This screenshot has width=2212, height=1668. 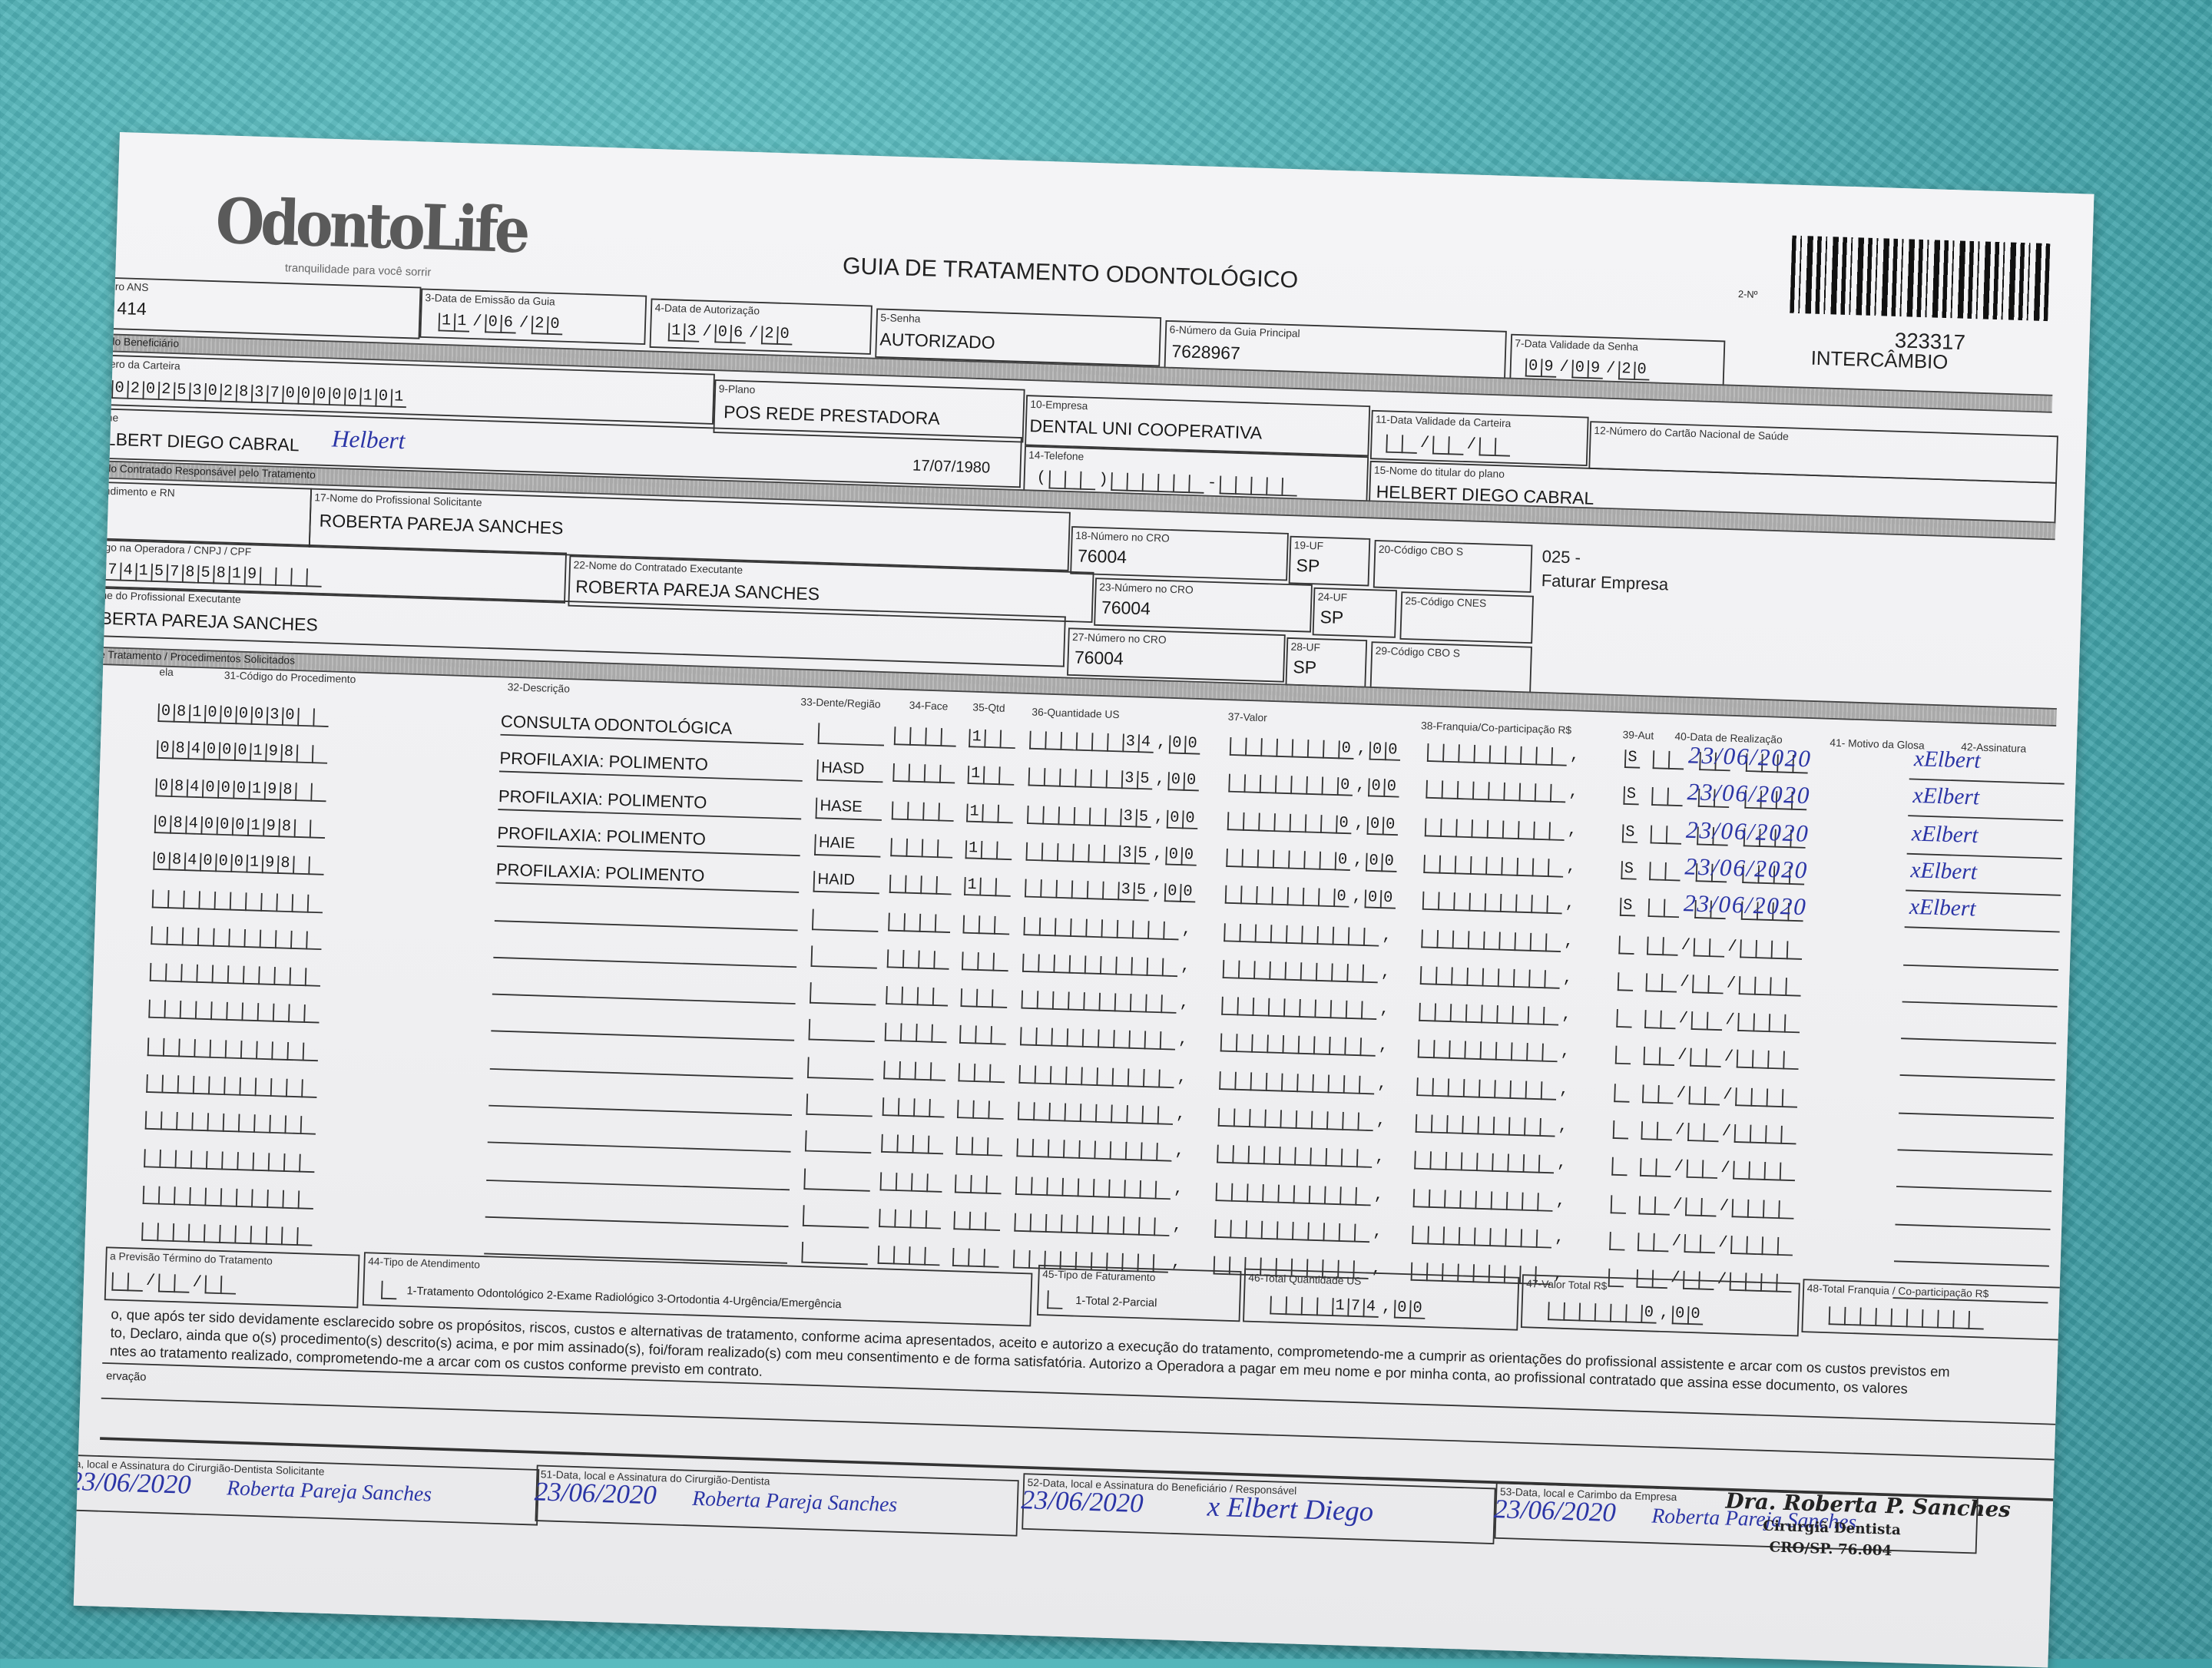 I want to click on procedure-code-cells: 081000030, so click(x=243, y=714).